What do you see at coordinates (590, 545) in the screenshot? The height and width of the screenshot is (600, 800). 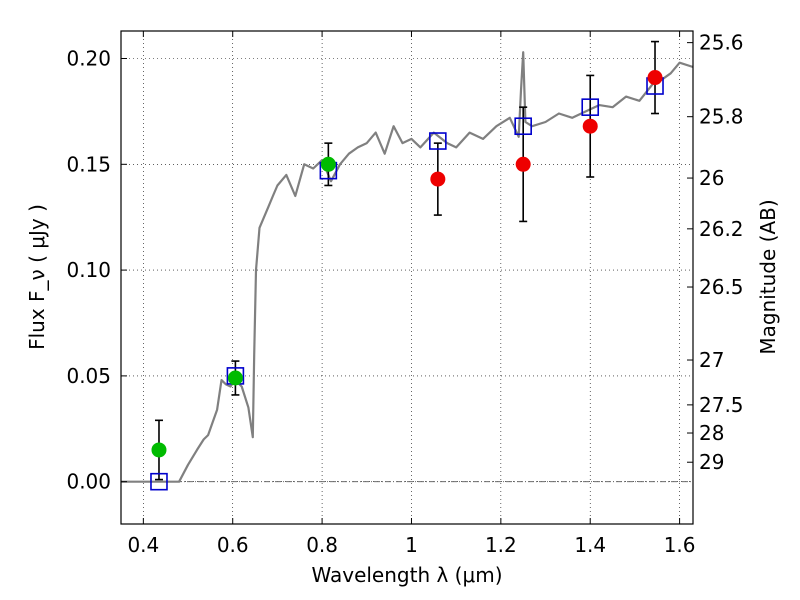 I see `x-tick-label: 1.4` at bounding box center [590, 545].